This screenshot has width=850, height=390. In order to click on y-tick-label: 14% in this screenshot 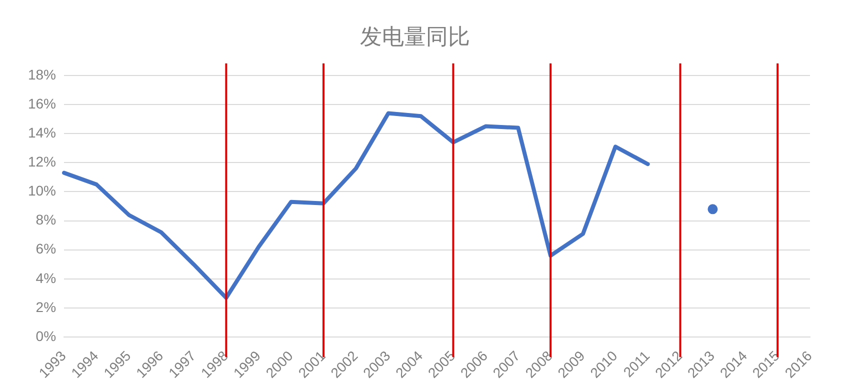, I will do `click(42, 132)`.